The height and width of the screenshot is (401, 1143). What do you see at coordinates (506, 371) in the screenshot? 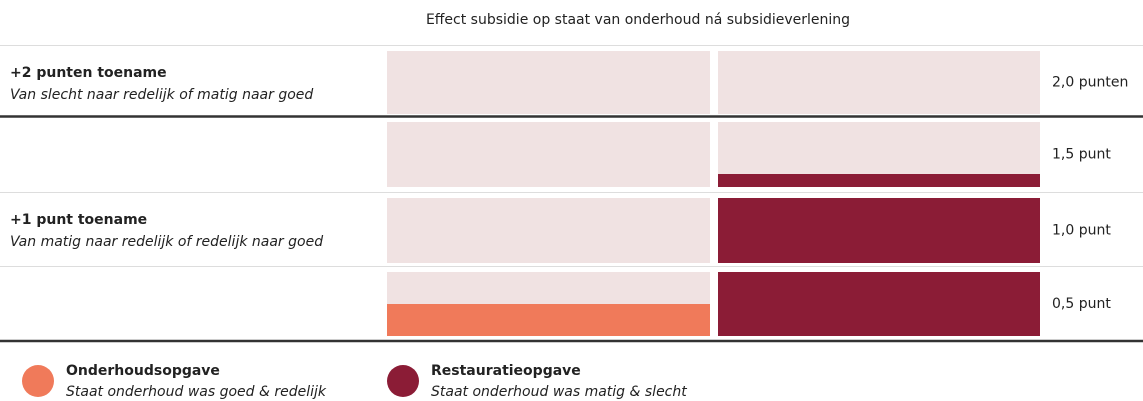
I see `legend-label: Restauratieopgave` at bounding box center [506, 371].